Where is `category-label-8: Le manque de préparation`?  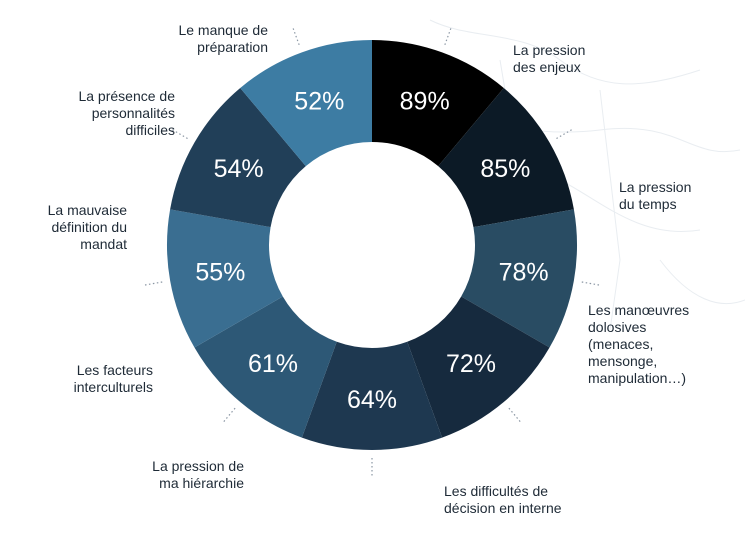
category-label-8: Le manque de préparation is located at coordinates (223, 38).